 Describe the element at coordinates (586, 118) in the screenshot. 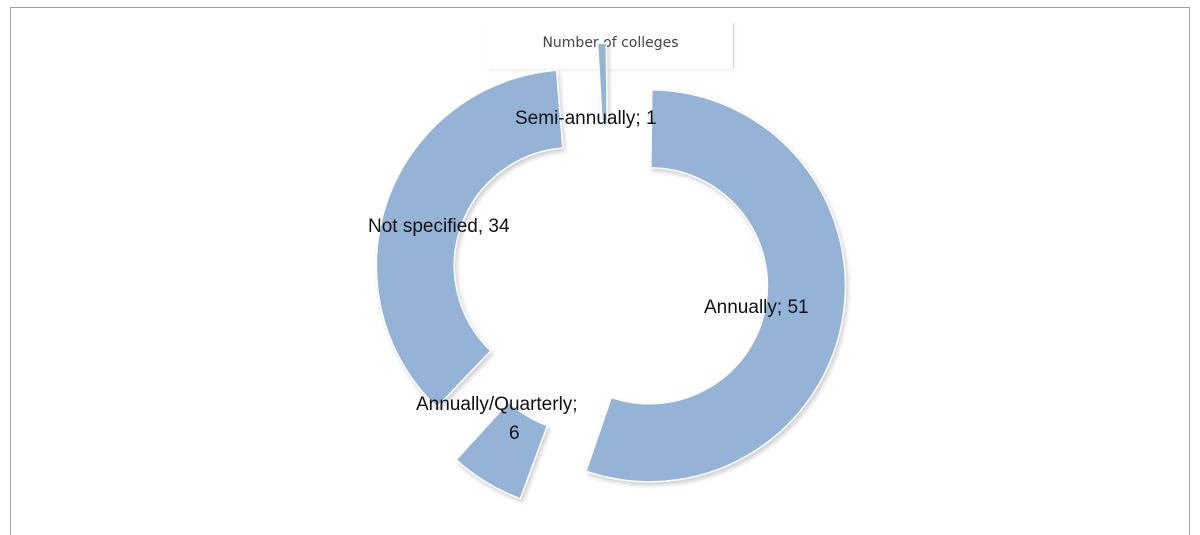

I see `data-label-semi-annually: Semi-annually; 1` at that location.